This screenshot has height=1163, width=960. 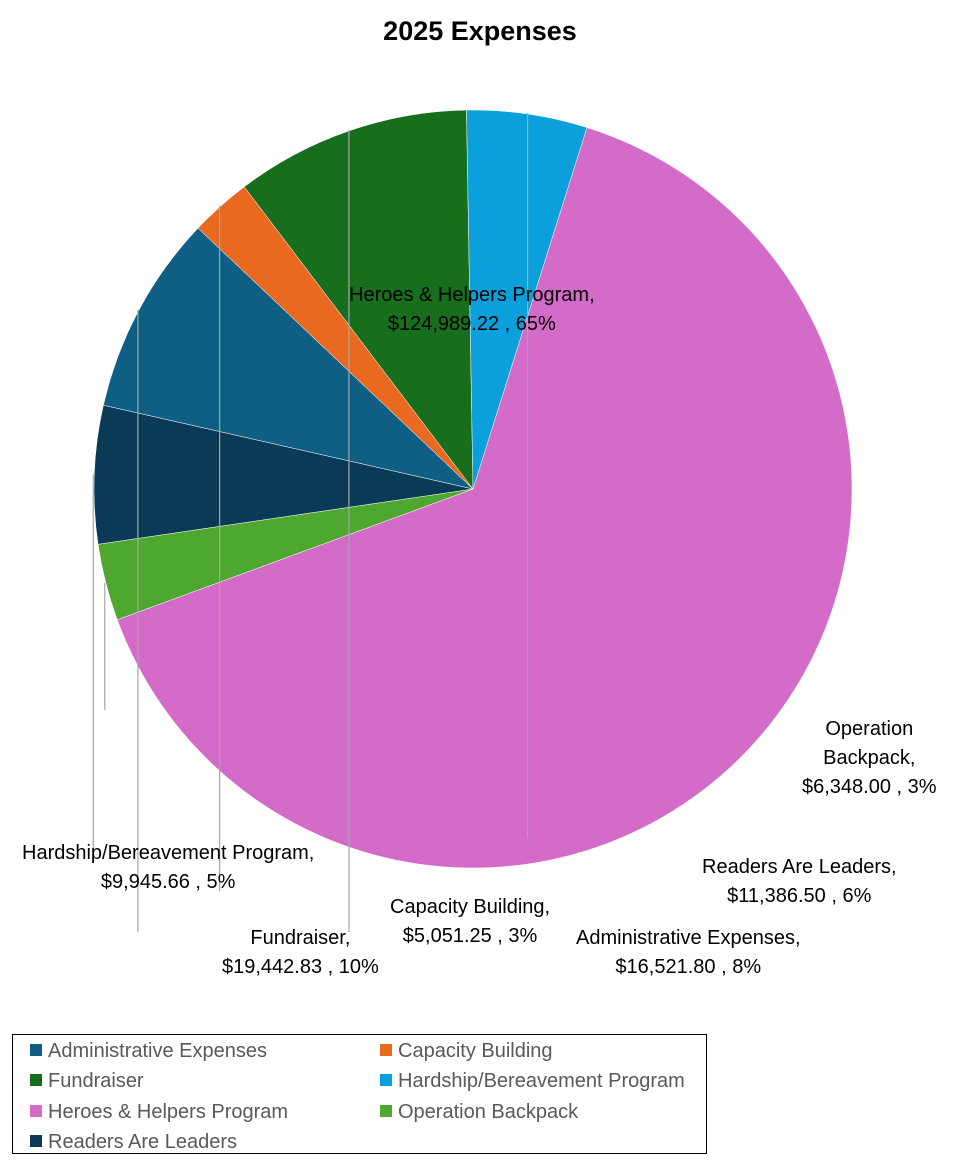 I want to click on data-label-line: Readers Are Leaders,, so click(x=799, y=867).